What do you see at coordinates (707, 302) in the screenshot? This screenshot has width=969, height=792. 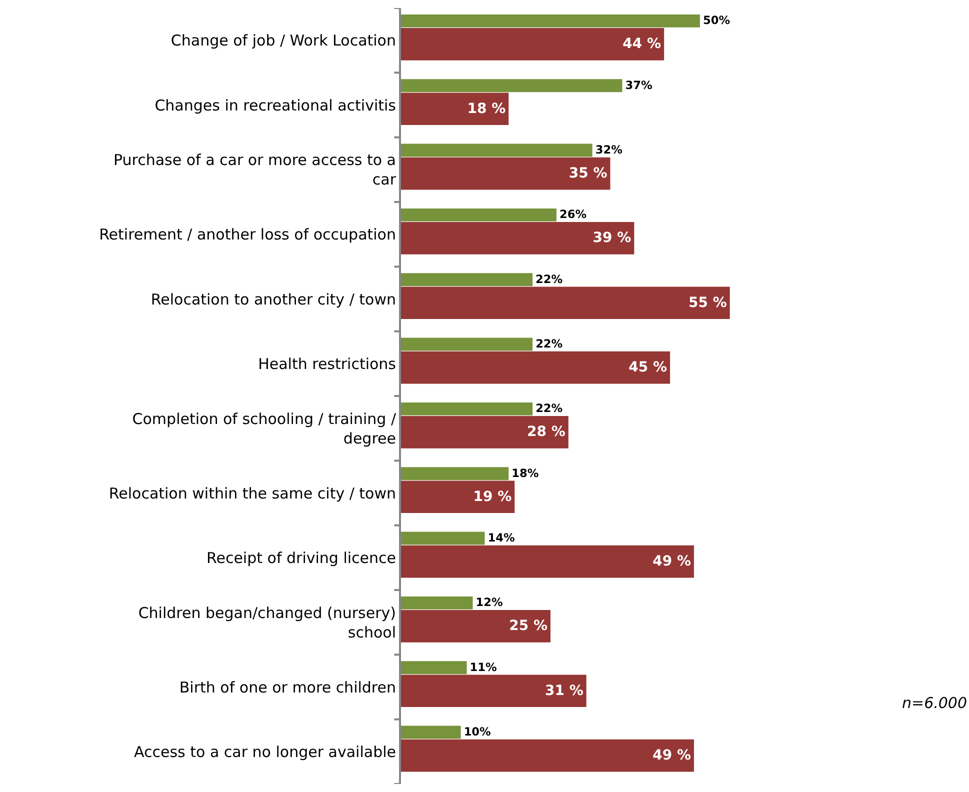 I see `data-label: 55 %` at bounding box center [707, 302].